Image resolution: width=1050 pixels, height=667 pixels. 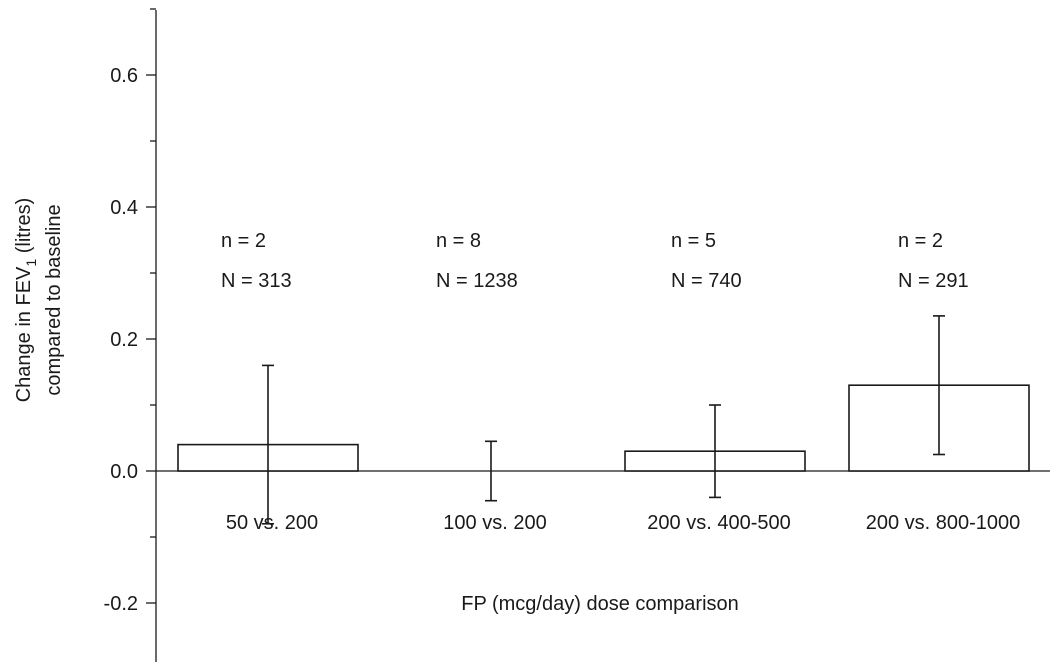 I want to click on y-tick-label: 0.2, so click(x=124, y=340).